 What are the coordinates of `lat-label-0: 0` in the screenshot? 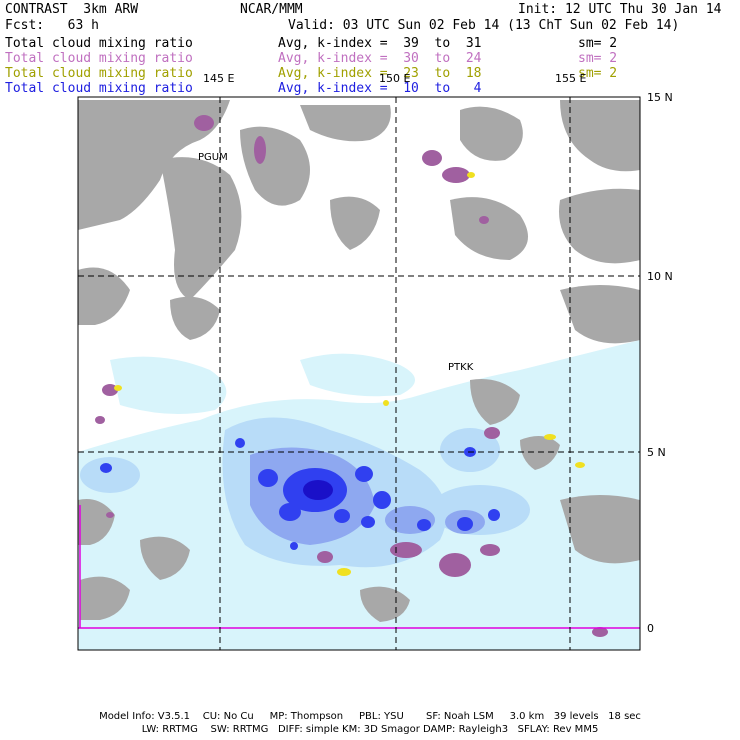 It's located at (650, 628).